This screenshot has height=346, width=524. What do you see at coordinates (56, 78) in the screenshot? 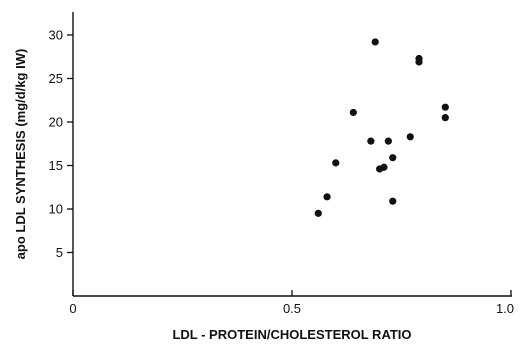
I see `y-tick-label: 25` at bounding box center [56, 78].